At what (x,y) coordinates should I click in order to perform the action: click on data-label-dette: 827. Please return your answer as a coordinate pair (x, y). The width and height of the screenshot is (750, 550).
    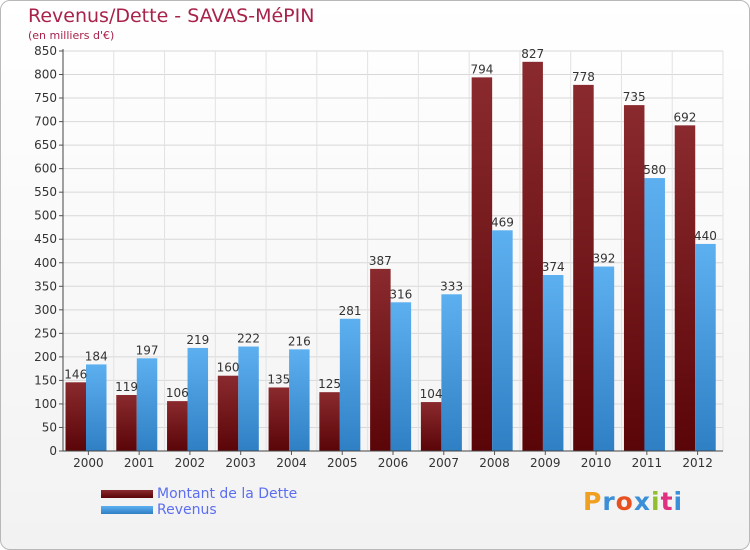
    Looking at the image, I should click on (532, 54).